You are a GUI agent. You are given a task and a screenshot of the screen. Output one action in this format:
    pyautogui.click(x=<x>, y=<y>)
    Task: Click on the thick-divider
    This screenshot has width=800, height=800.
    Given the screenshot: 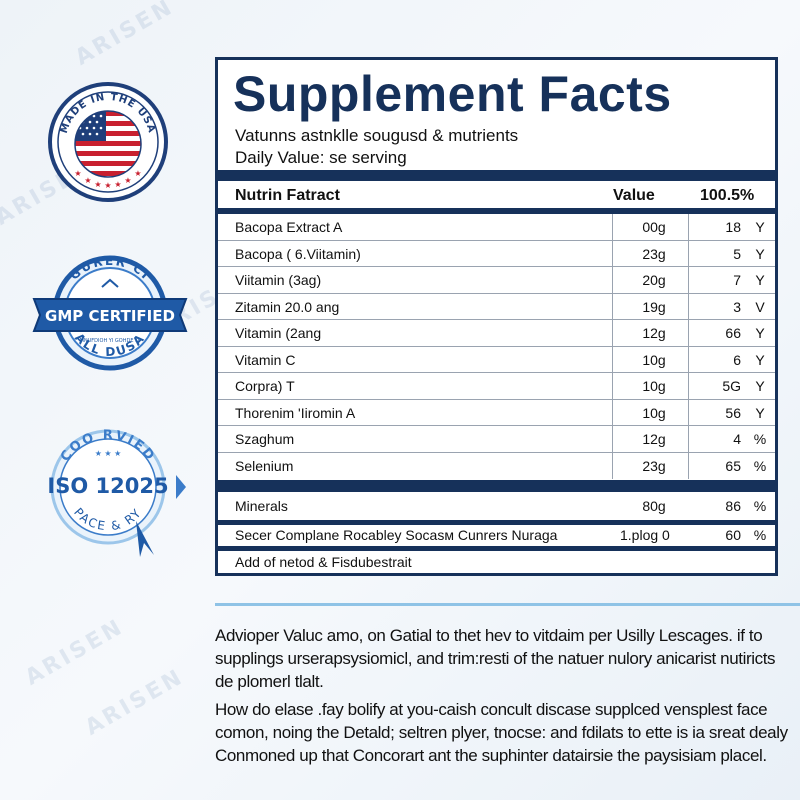 What is the action you would take?
    pyautogui.click(x=496, y=175)
    